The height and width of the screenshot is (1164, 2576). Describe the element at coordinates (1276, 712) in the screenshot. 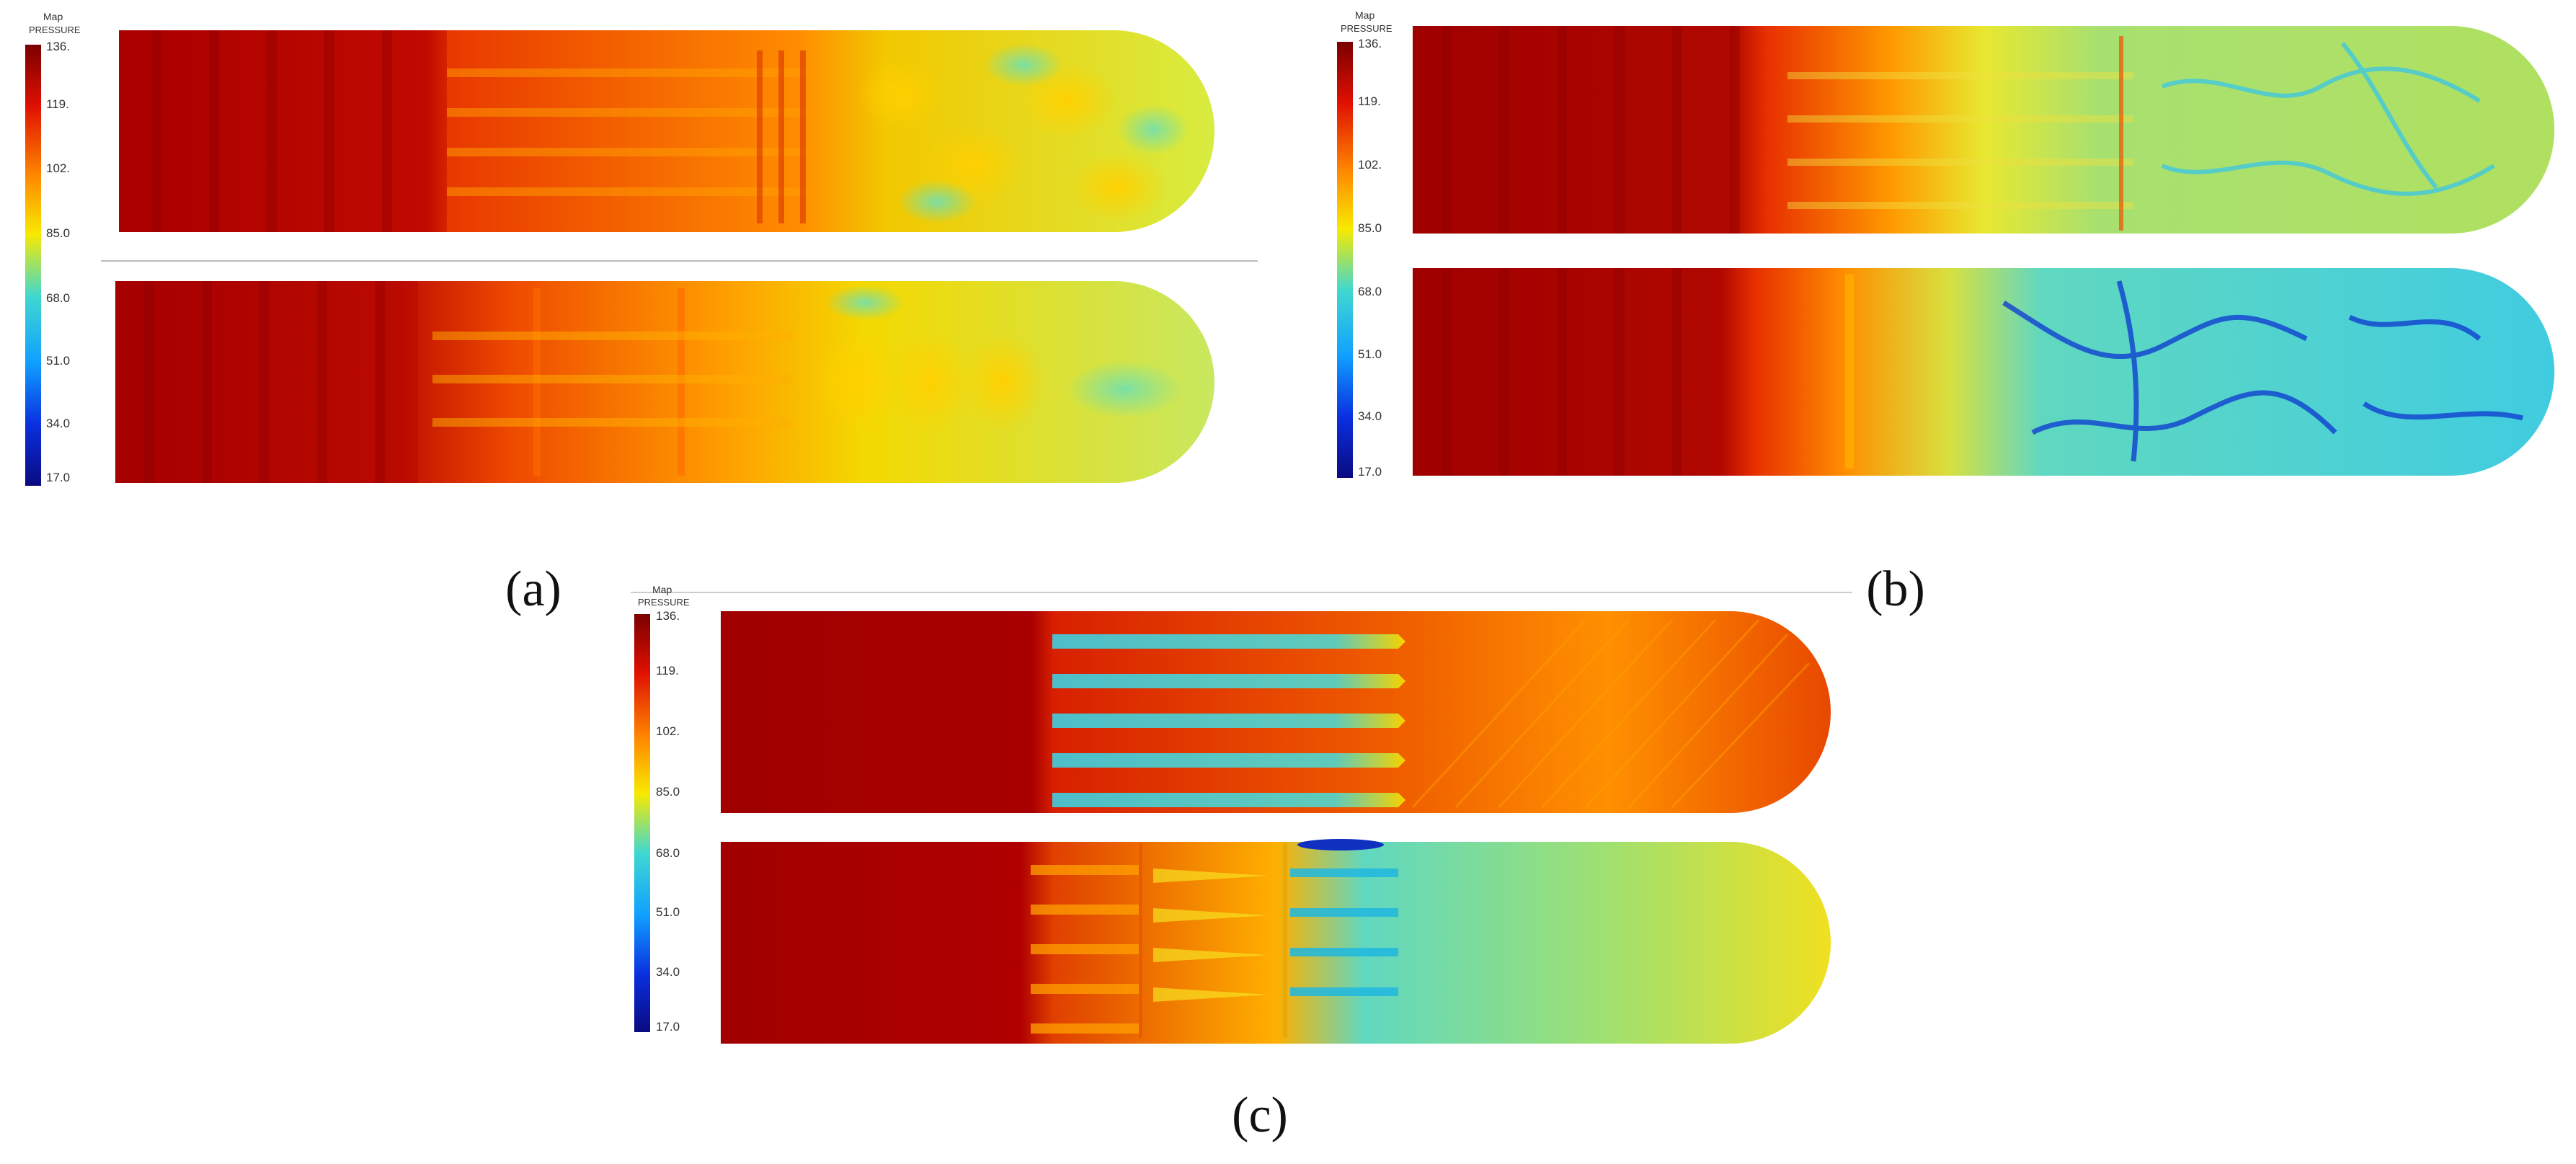

I see `pressure-map-c-top` at that location.